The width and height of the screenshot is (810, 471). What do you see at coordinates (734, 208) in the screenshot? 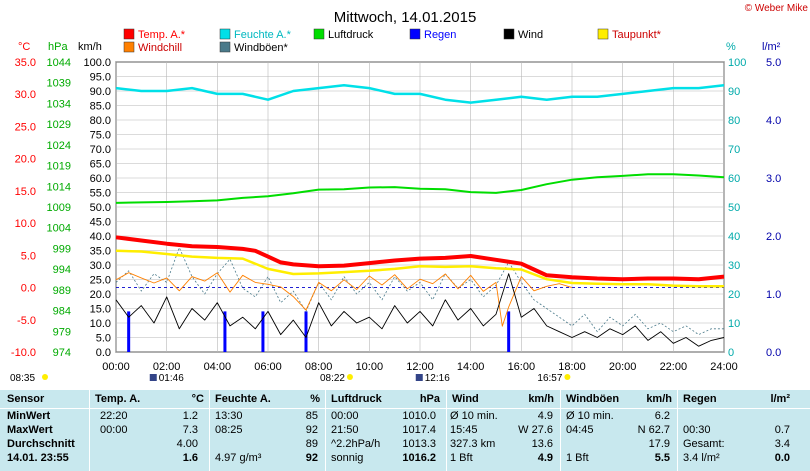
I see `humidity-tick-label: 50` at bounding box center [734, 208].